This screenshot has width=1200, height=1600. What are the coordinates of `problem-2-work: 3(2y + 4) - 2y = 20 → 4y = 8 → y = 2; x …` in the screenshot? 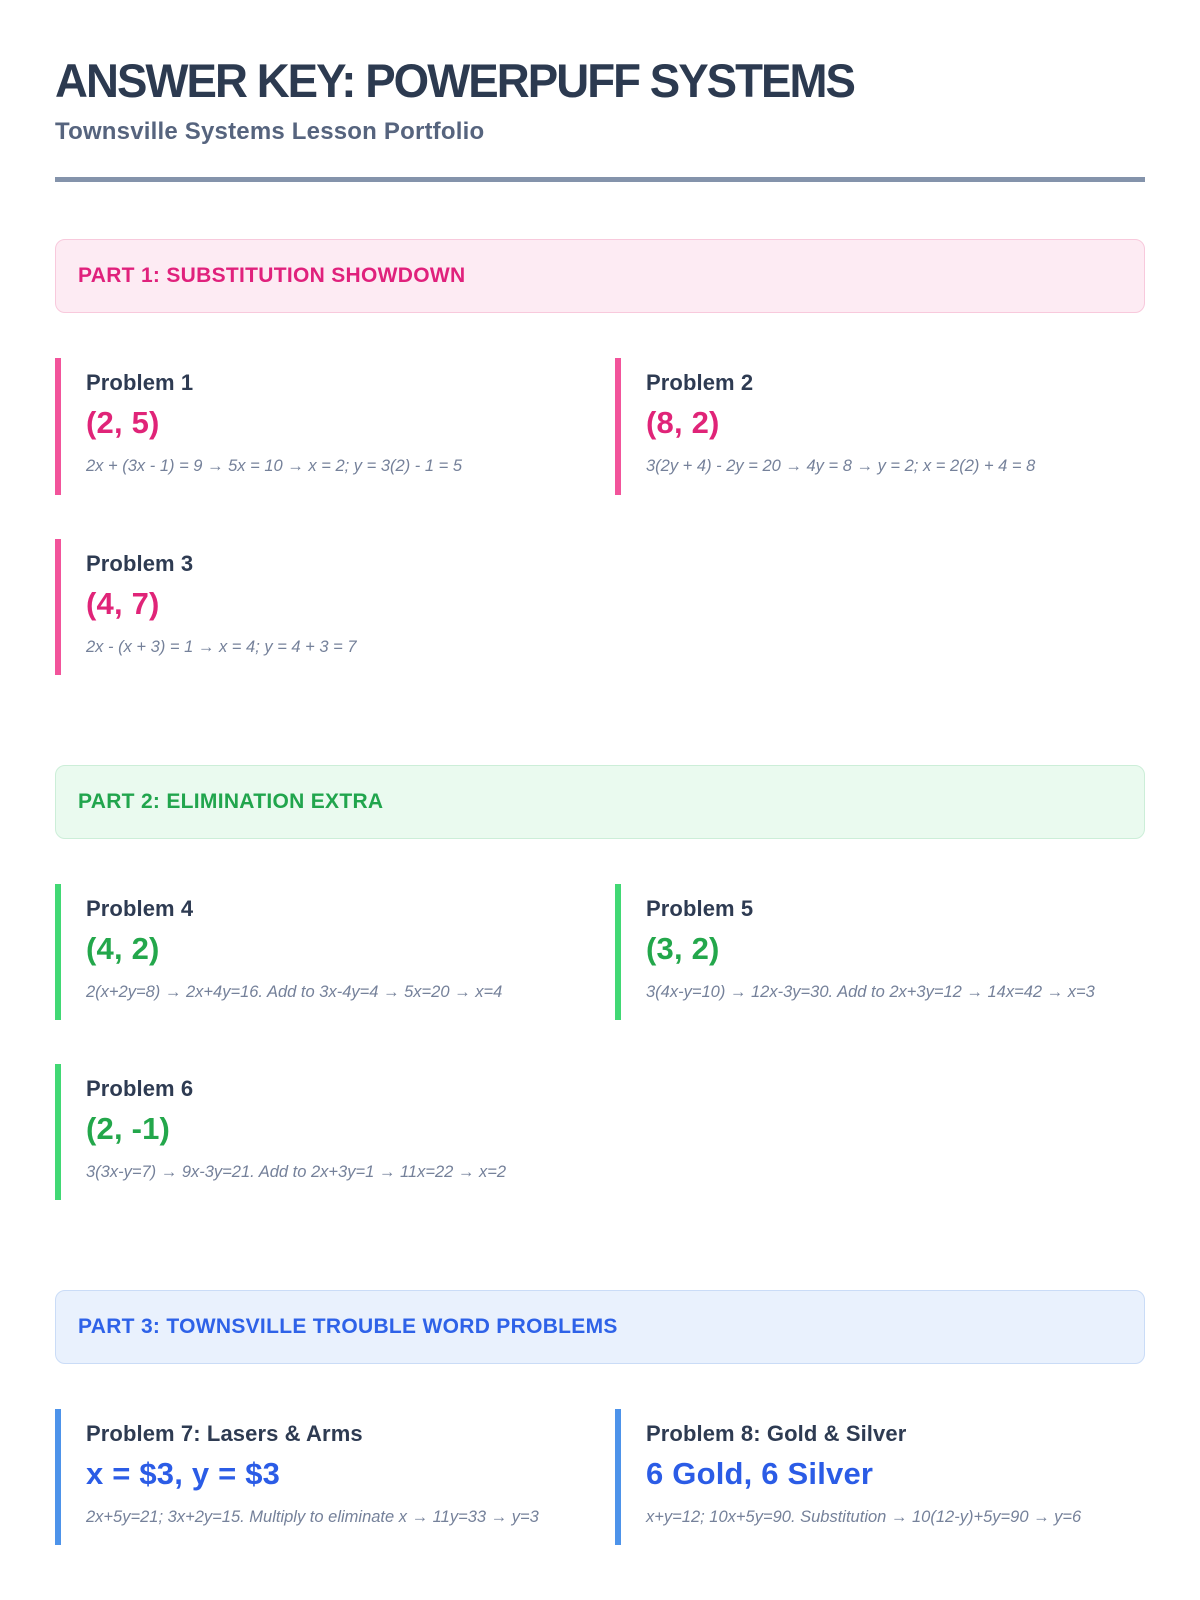 It's located at (841, 466).